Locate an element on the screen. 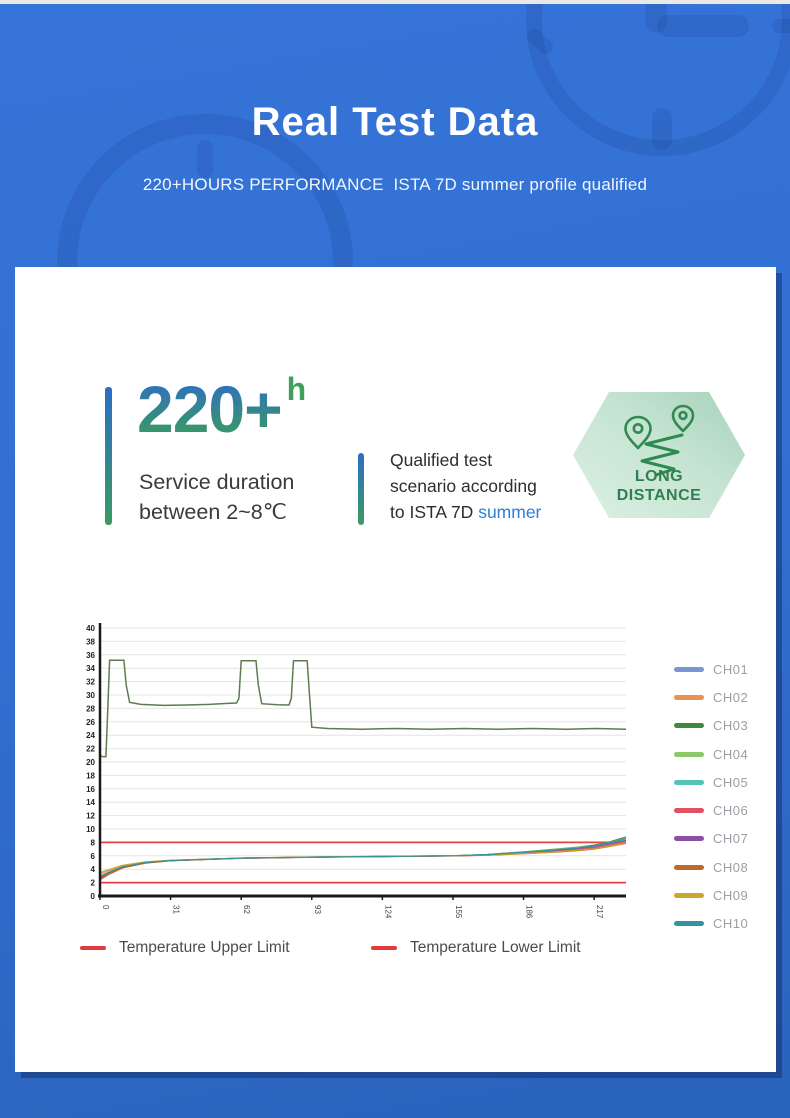  svg-text: 8 is located at coordinates (93, 842).